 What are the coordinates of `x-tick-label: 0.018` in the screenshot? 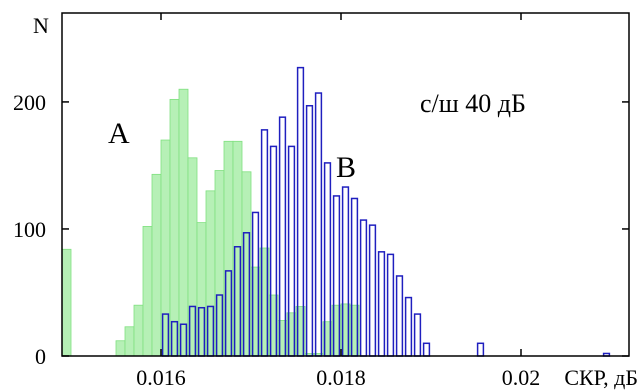 It's located at (341, 377).